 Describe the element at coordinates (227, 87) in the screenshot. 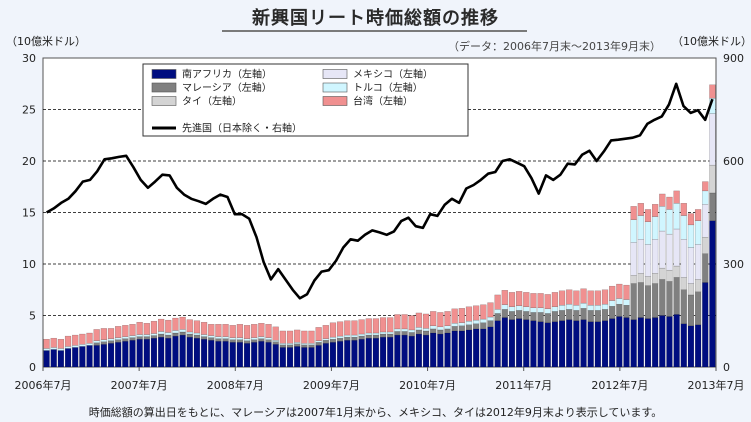

I see `legend-label-malaysia: マレーシア（左軸）` at that location.